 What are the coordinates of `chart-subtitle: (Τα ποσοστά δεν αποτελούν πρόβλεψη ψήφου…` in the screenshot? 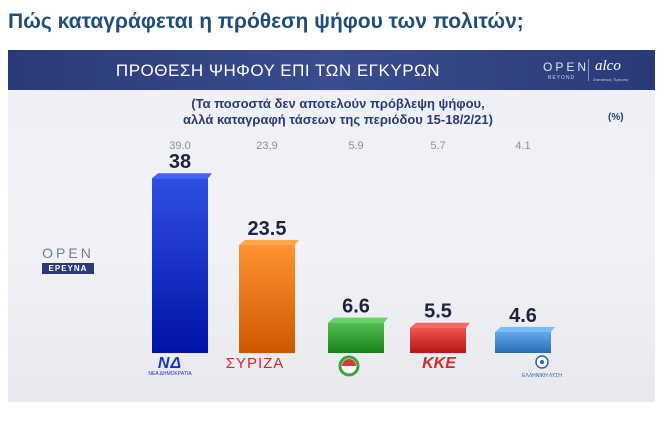 It's located at (338, 112).